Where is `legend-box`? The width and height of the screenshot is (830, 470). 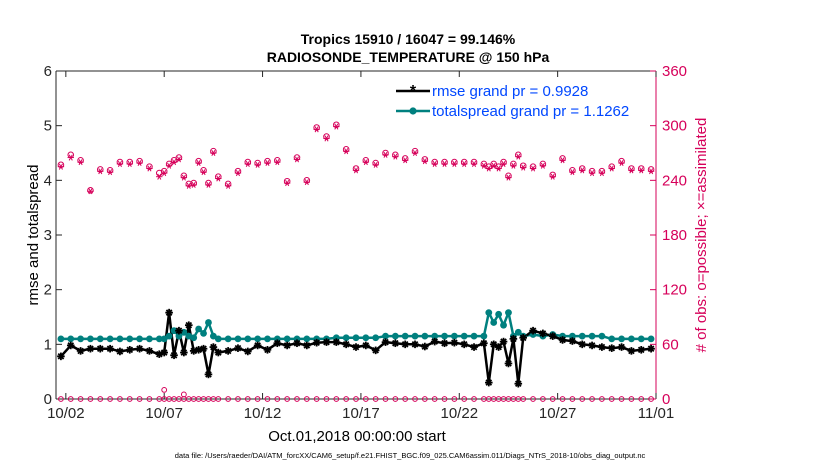 legend-box is located at coordinates (523, 100).